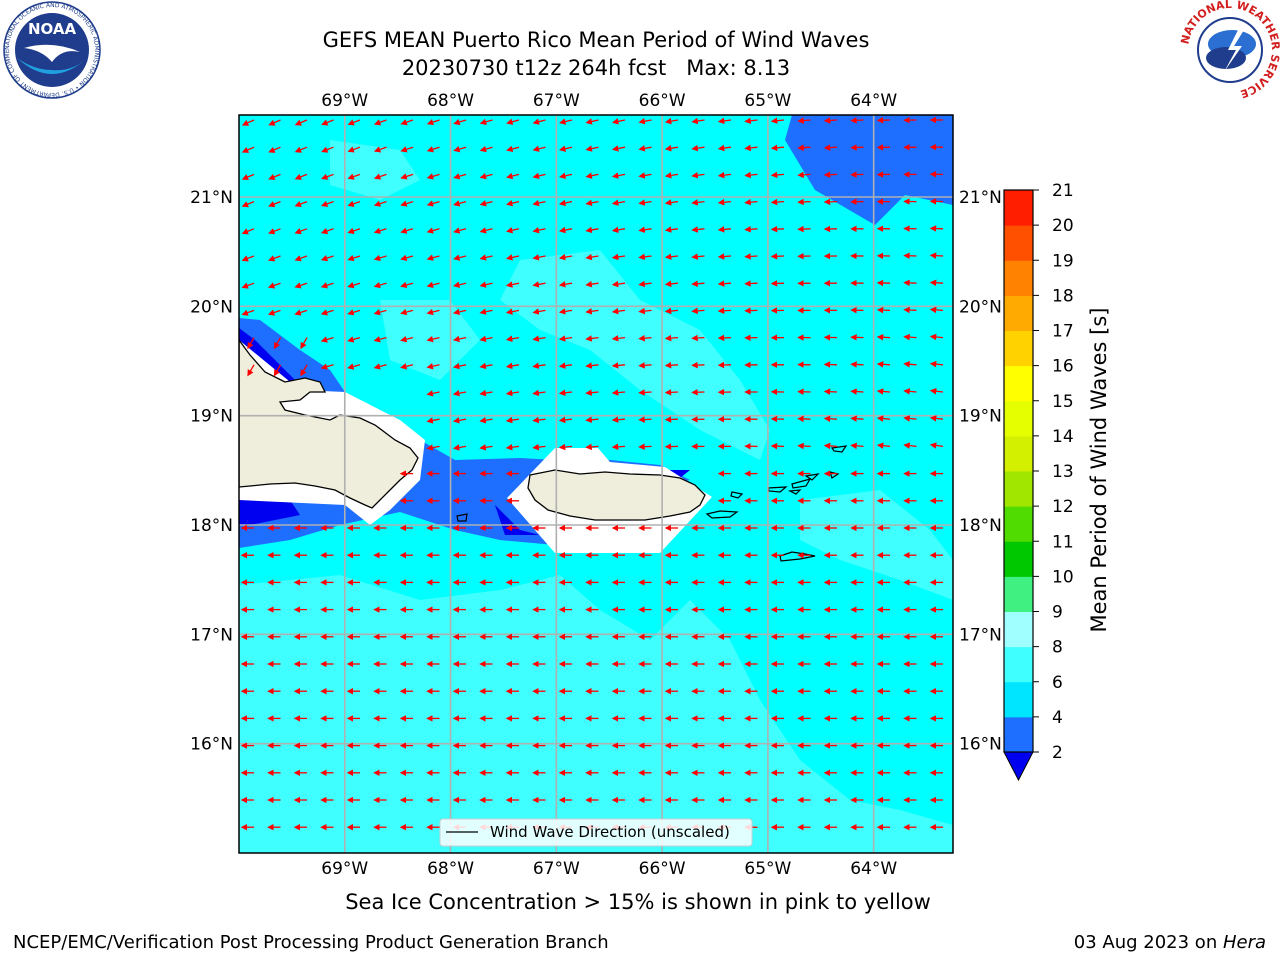  What do you see at coordinates (462, 517) in the screenshot?
I see `mona-island-coastline` at bounding box center [462, 517].